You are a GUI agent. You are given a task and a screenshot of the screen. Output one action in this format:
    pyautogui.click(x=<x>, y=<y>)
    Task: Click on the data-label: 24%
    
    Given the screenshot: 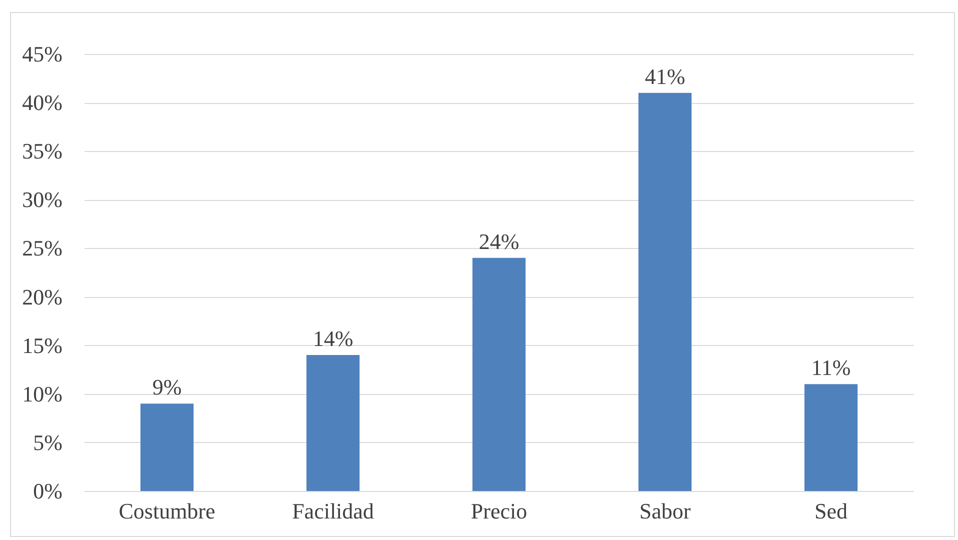 What is the action you would take?
    pyautogui.click(x=499, y=241)
    